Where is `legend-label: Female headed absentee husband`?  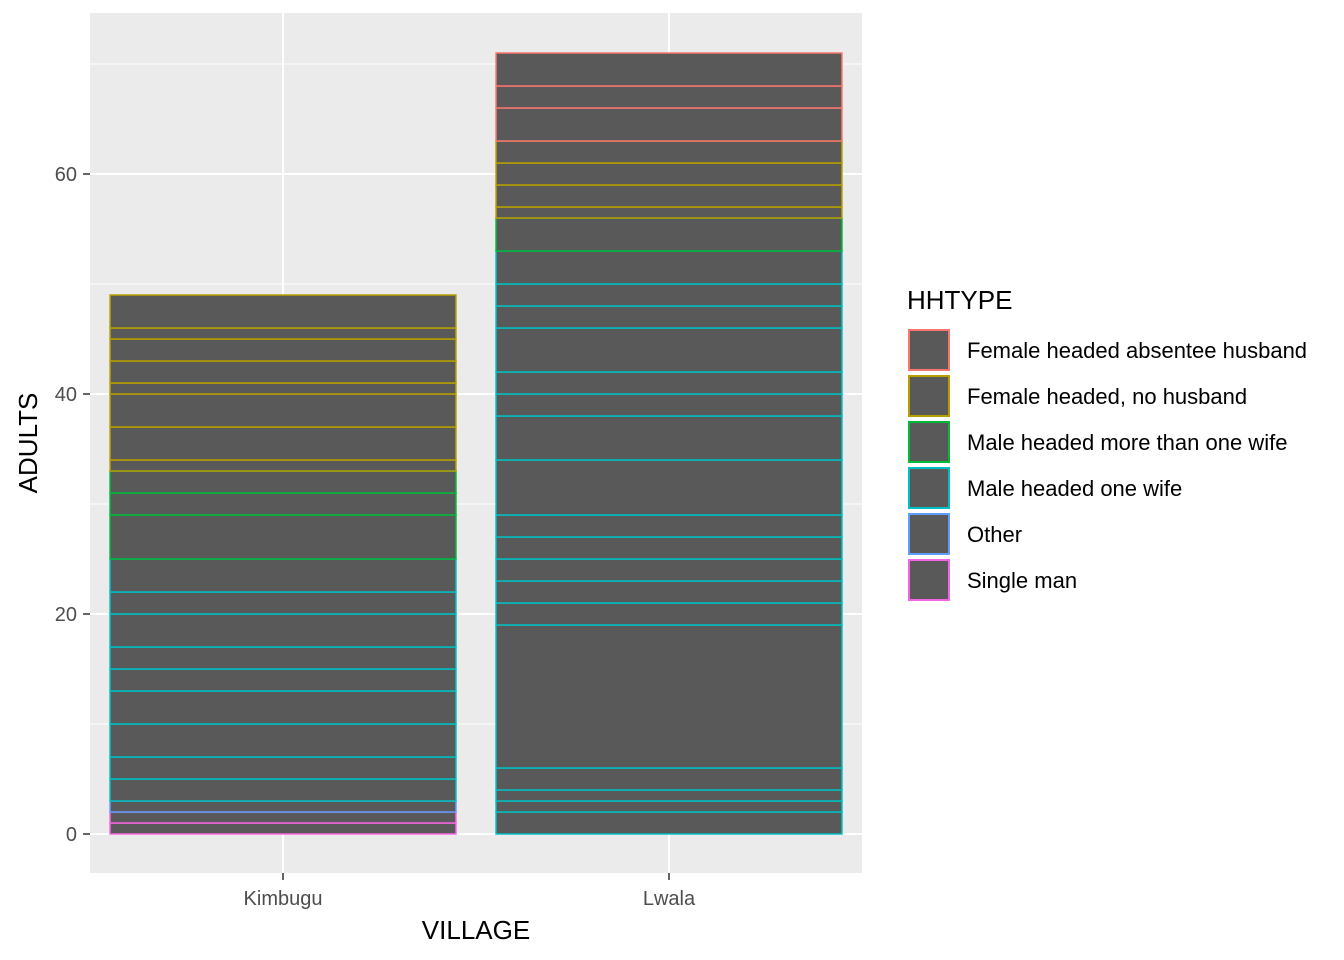
legend-label: Female headed absentee husband is located at coordinates (1137, 350).